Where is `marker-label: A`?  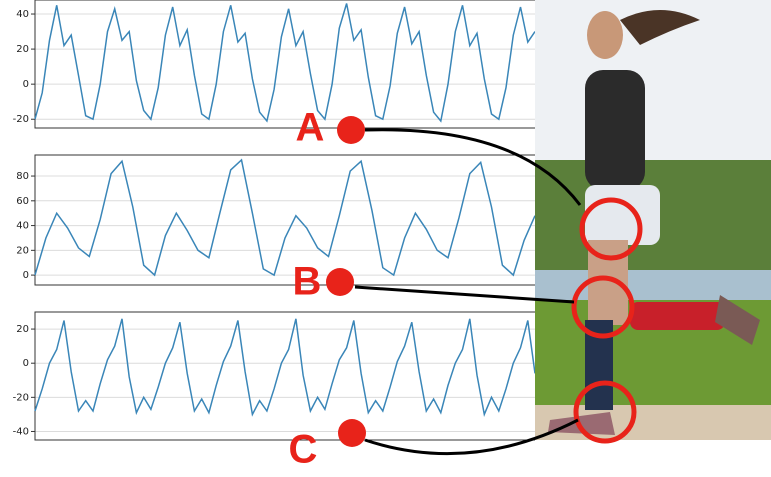
marker-label: A is located at coordinates (310, 128).